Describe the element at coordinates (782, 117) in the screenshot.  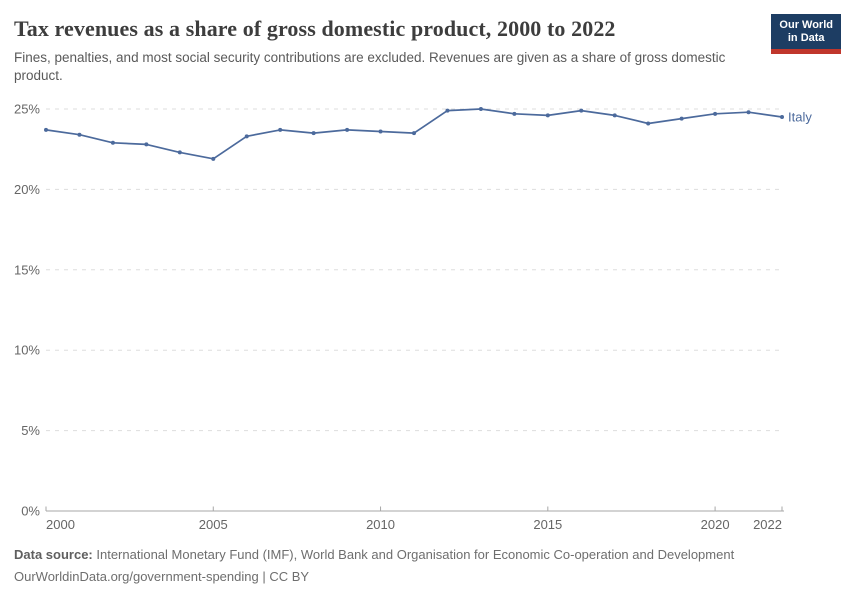
I see `data-point-2022` at that location.